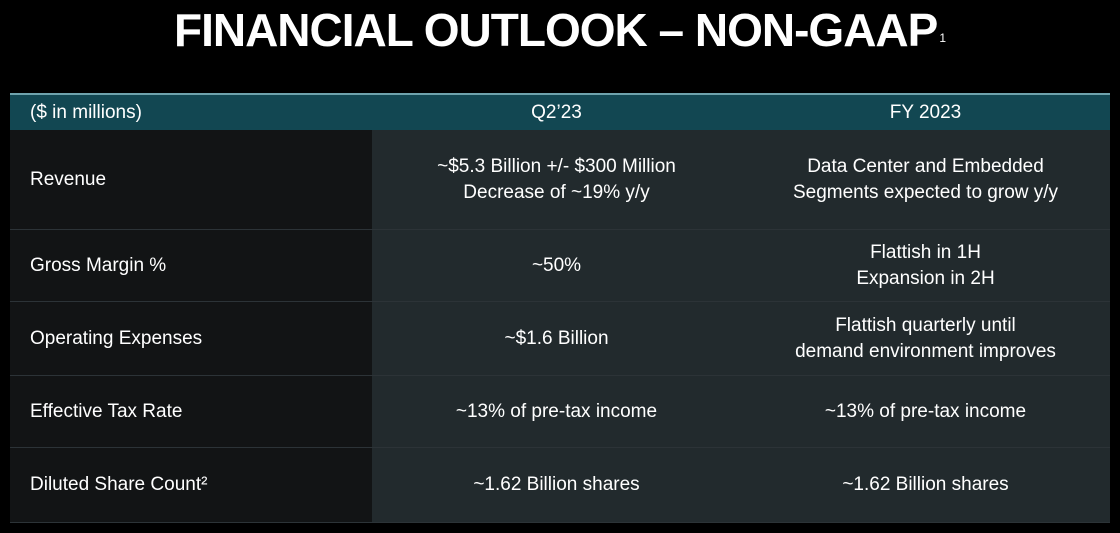 Image resolution: width=1120 pixels, height=533 pixels. What do you see at coordinates (191, 179) in the screenshot?
I see `row-label: Revenue` at bounding box center [191, 179].